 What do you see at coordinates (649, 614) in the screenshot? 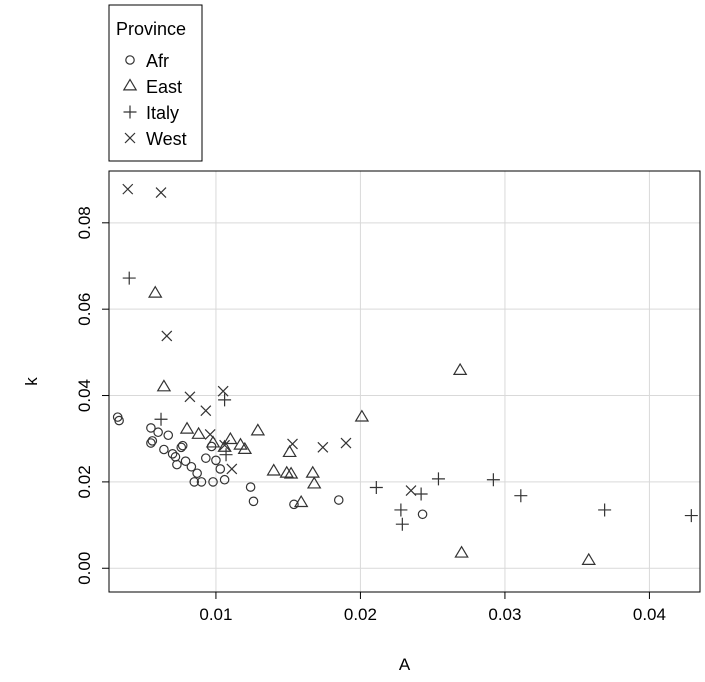
I see `x-tick-label: 0.04` at bounding box center [649, 614].